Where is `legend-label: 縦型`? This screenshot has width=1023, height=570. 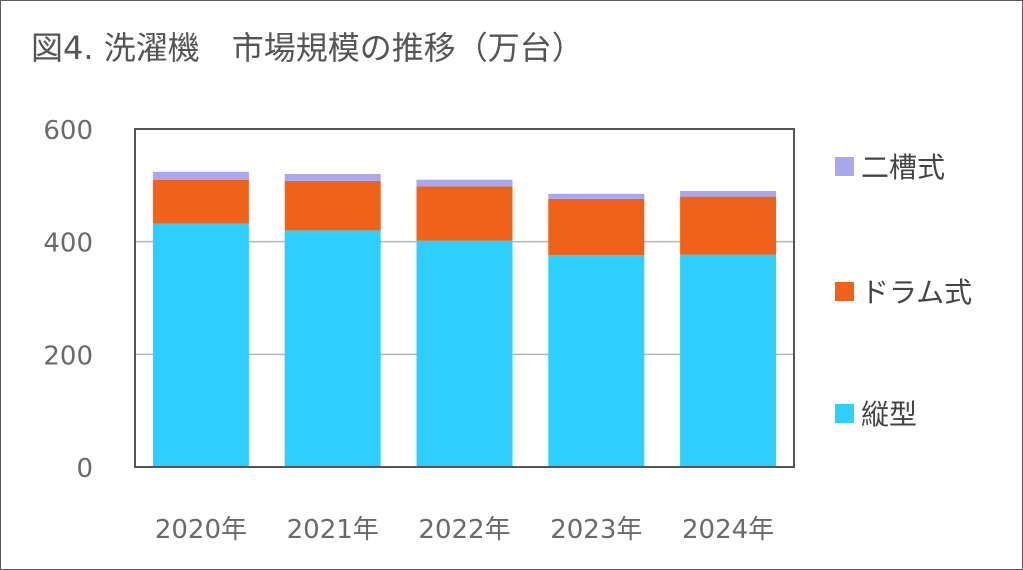 legend-label: 縦型 is located at coordinates (889, 414).